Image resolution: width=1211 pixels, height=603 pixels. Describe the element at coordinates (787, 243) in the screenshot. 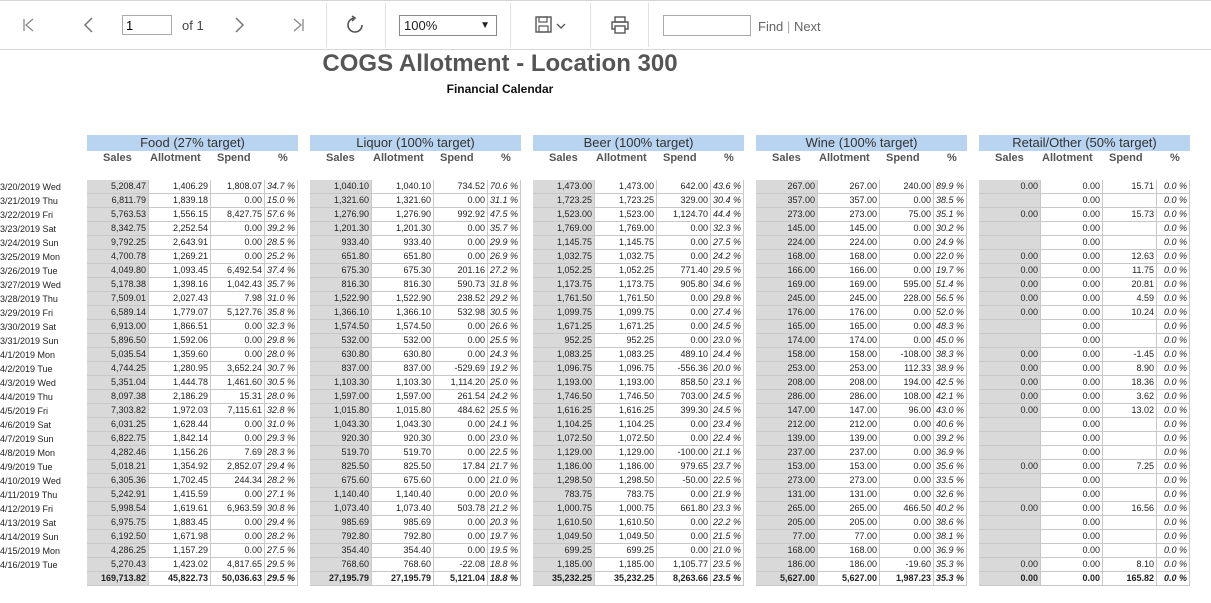

I see `sales-cell: 224.00` at that location.